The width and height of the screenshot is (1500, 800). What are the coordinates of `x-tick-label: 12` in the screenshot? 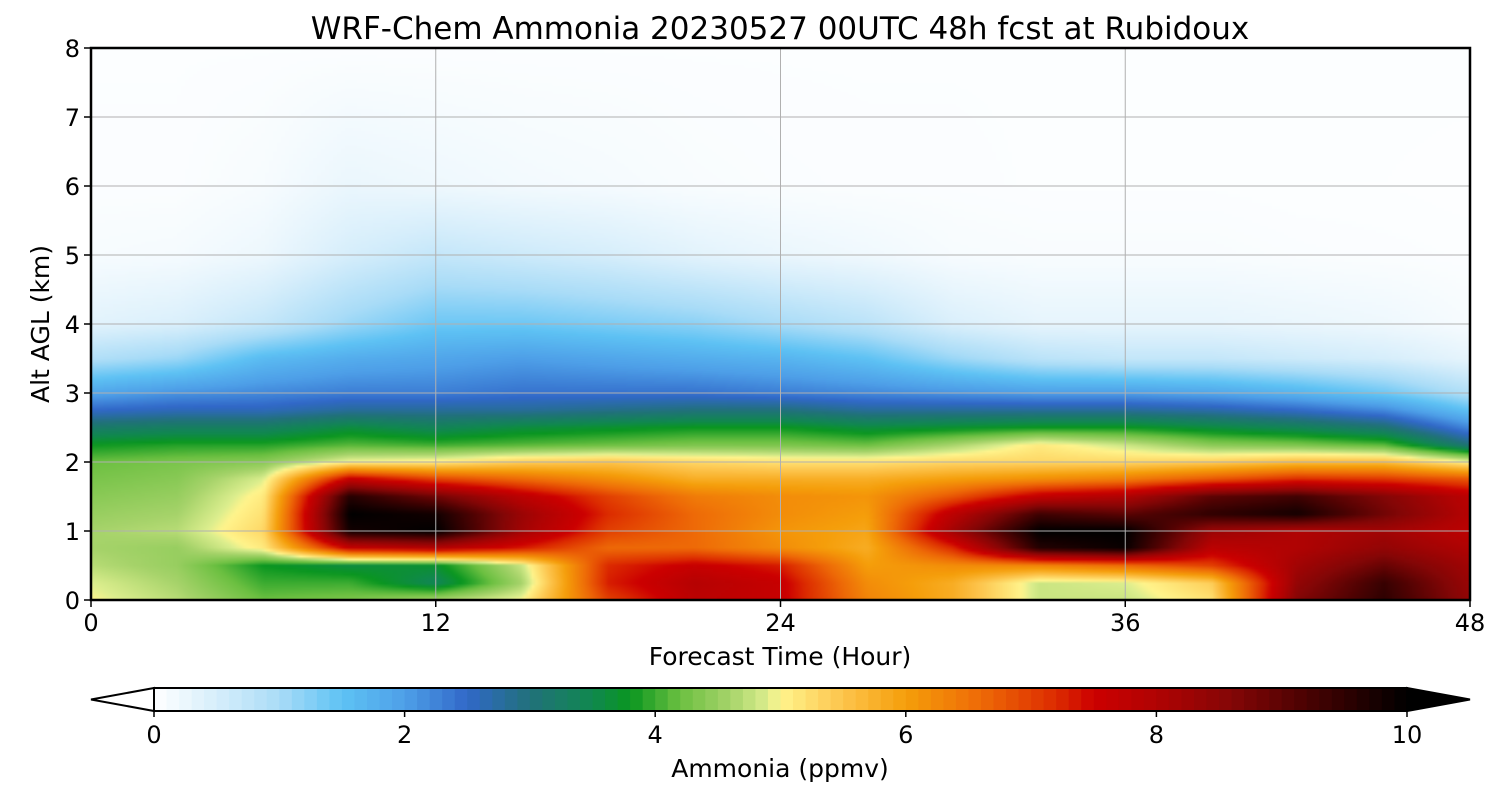 It's located at (435, 623).